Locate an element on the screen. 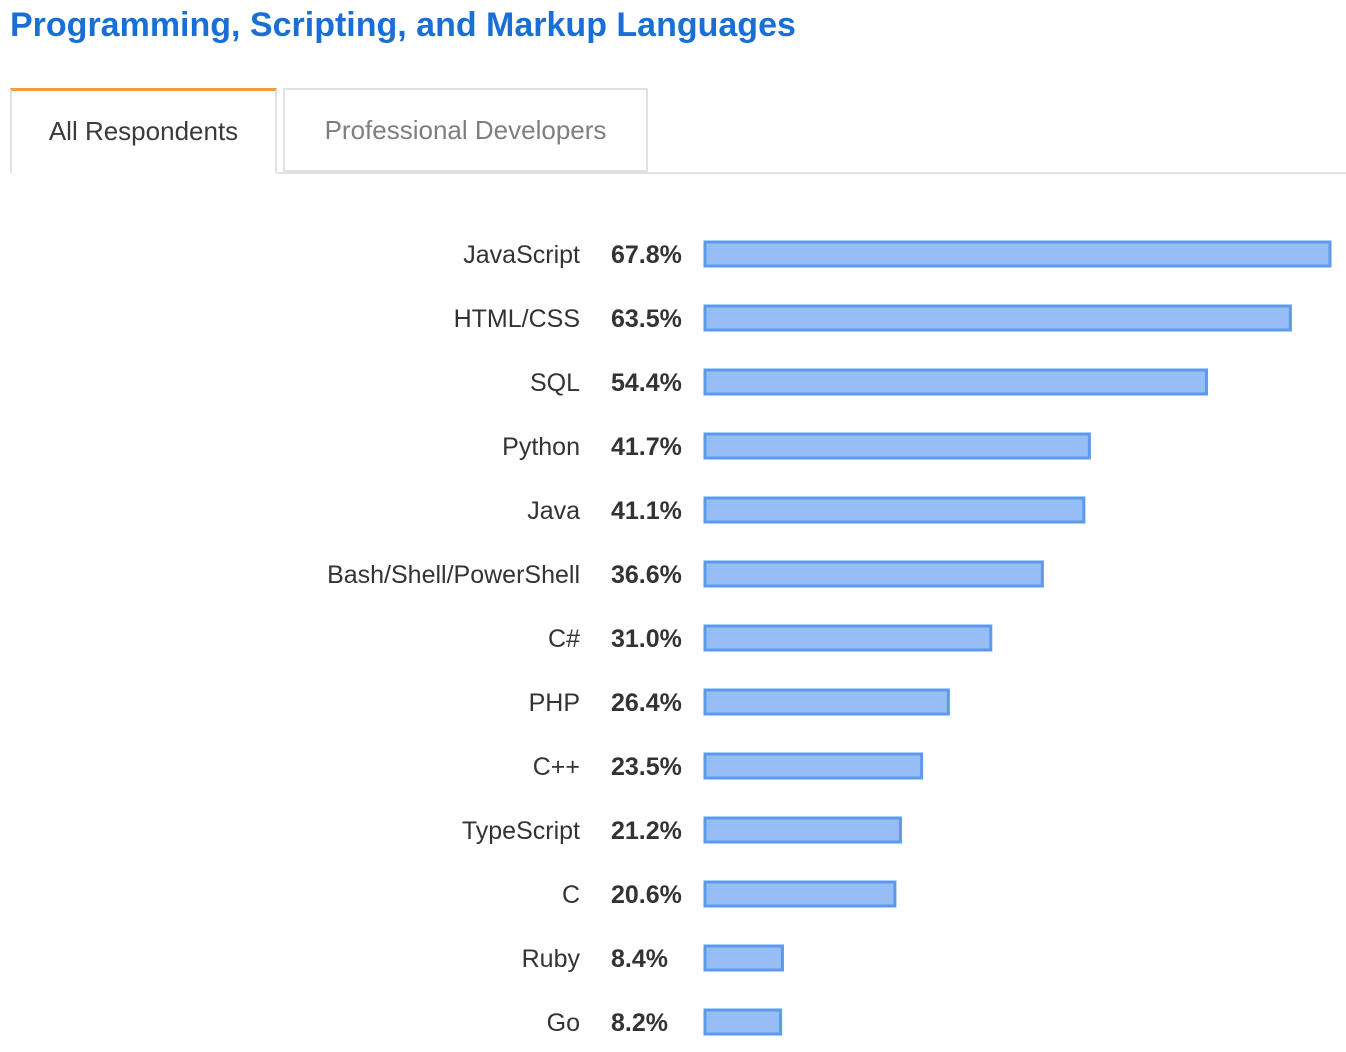 Image resolution: width=1346 pixels, height=1052 pixels. value-label: 31.0% is located at coordinates (646, 639).